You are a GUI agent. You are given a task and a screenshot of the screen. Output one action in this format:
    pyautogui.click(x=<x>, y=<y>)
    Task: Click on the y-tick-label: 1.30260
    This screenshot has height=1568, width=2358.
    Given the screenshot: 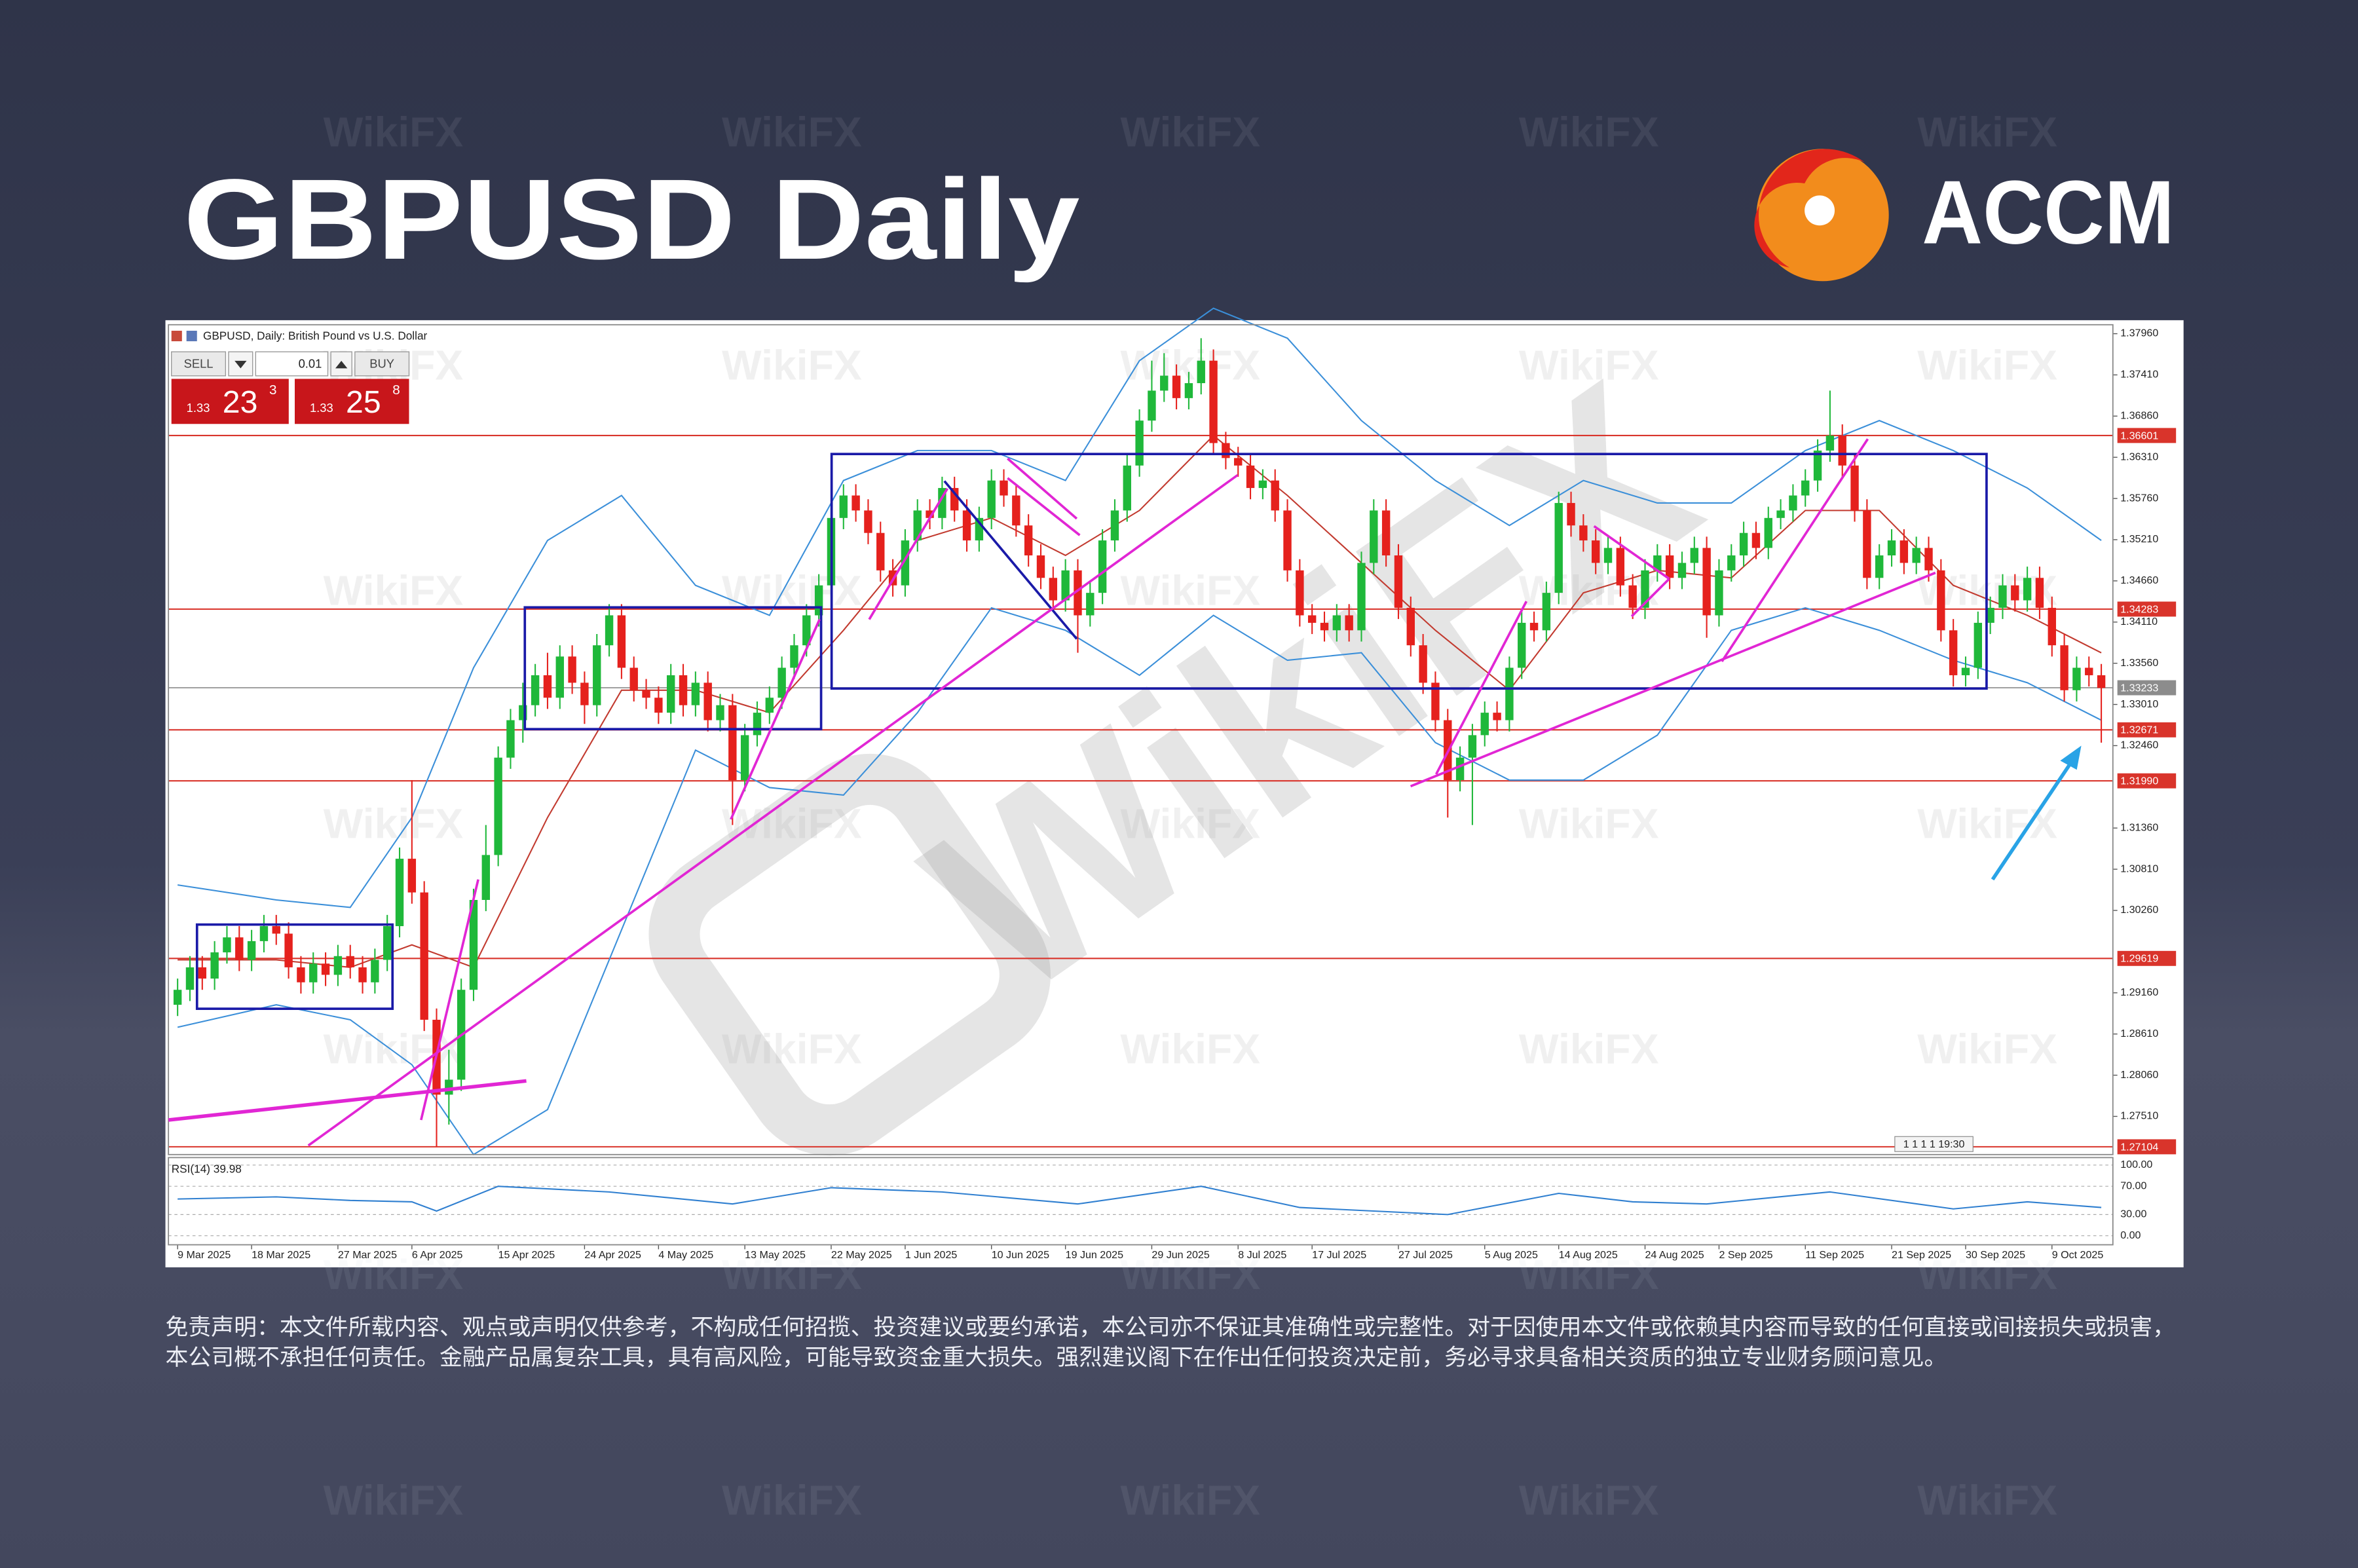 What is the action you would take?
    pyautogui.click(x=2139, y=910)
    